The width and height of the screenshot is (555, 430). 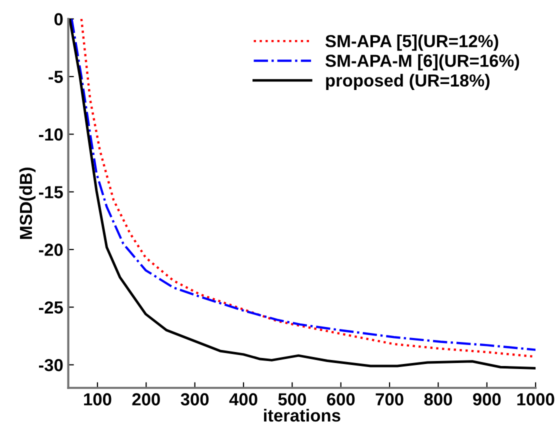 What do you see at coordinates (243, 399) in the screenshot?
I see `x-tick-label: 400` at bounding box center [243, 399].